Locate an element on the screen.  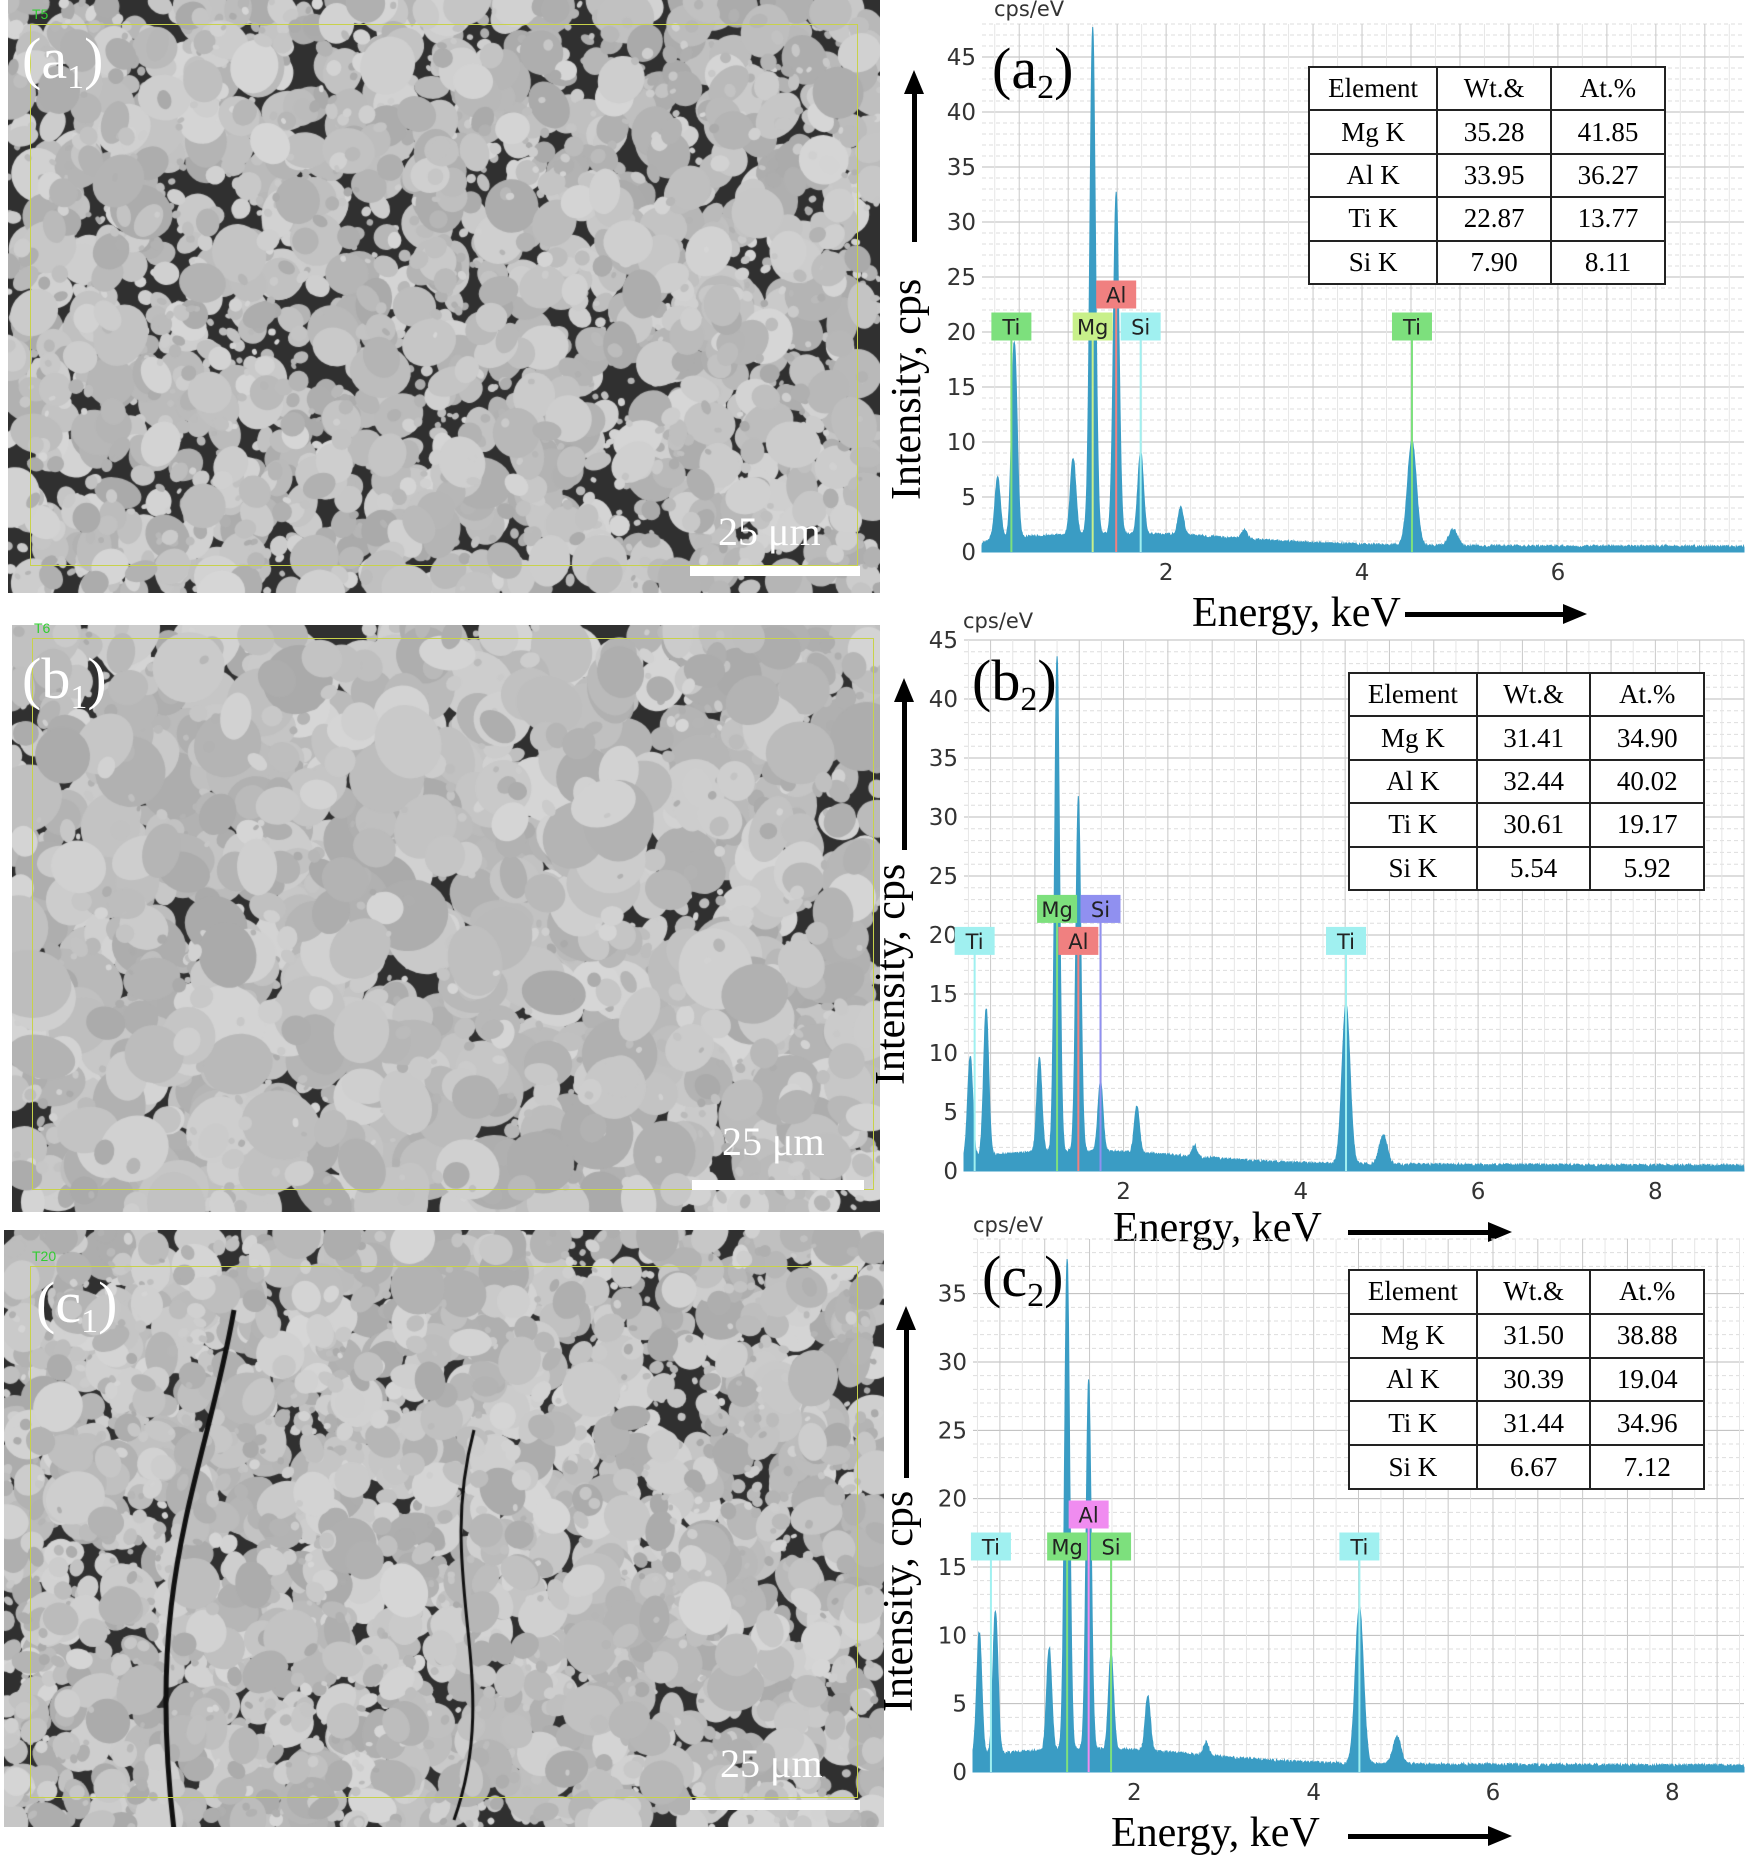
chart-panel-label: (a2) is located at coordinates (1033, 71).